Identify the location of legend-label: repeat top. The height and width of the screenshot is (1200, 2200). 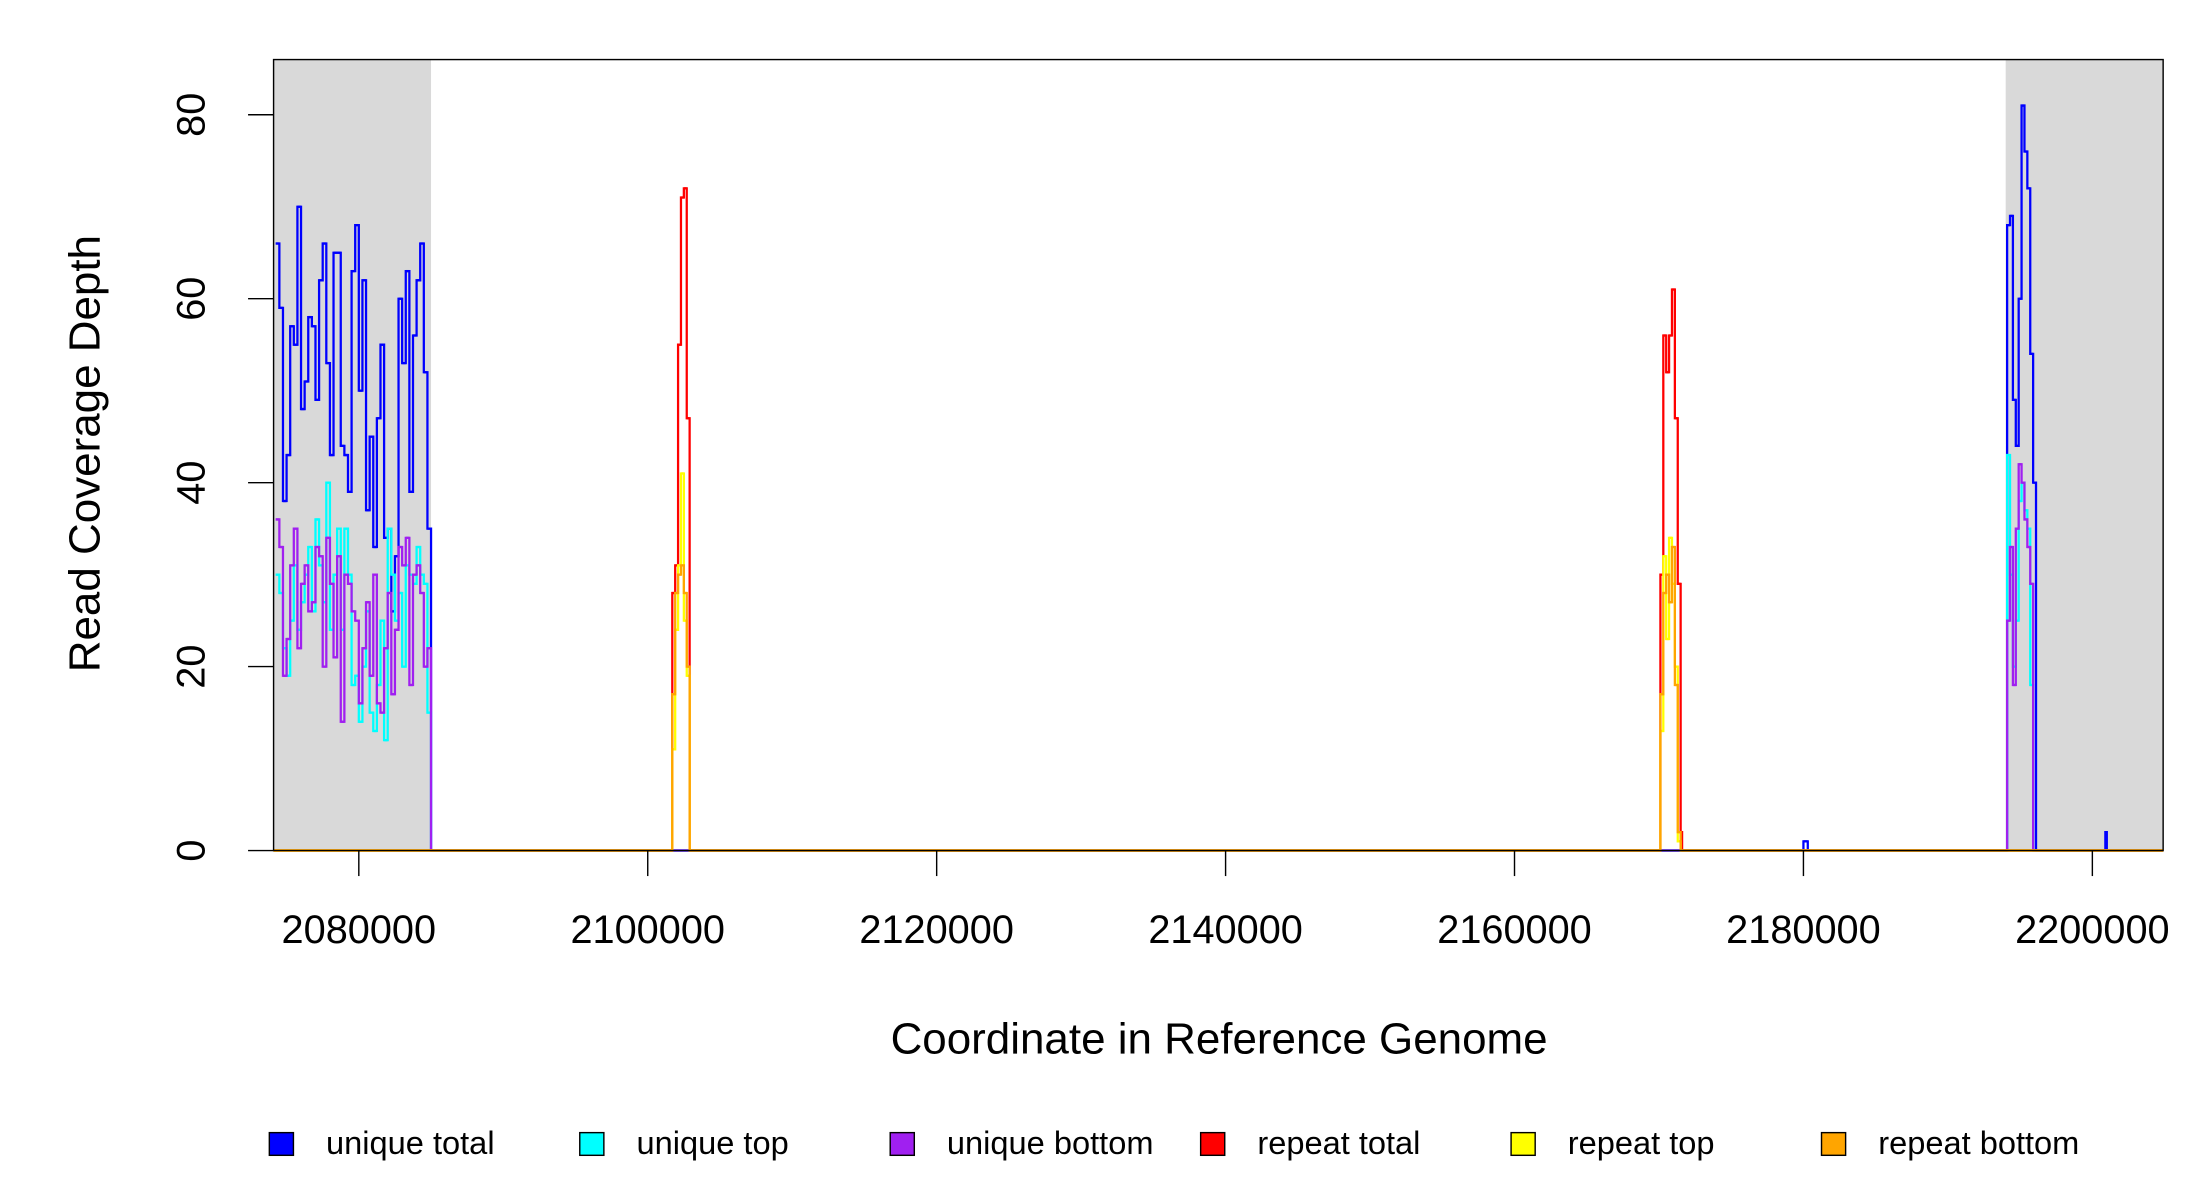
(1641, 1142).